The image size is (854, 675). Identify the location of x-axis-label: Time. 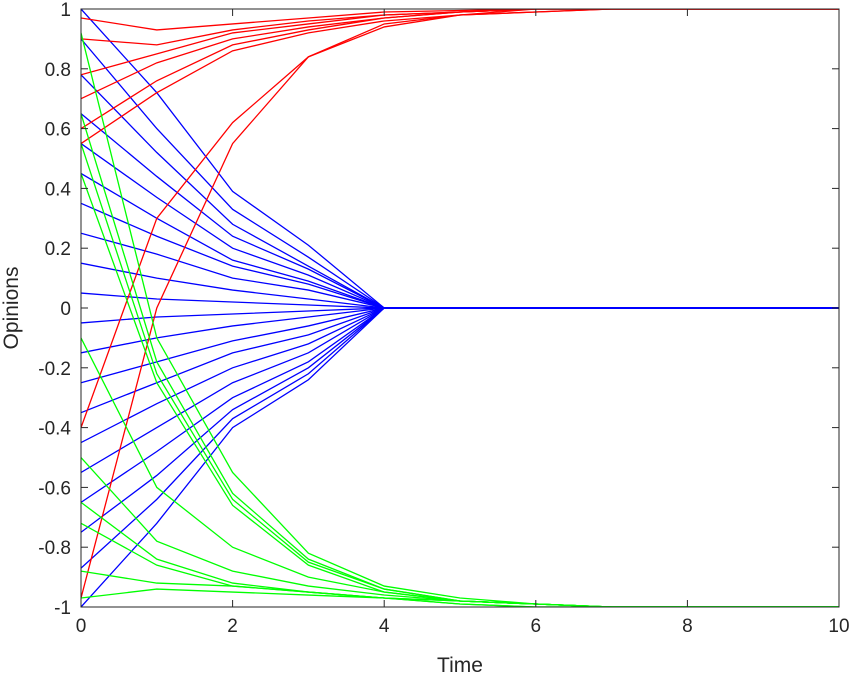
(460, 664).